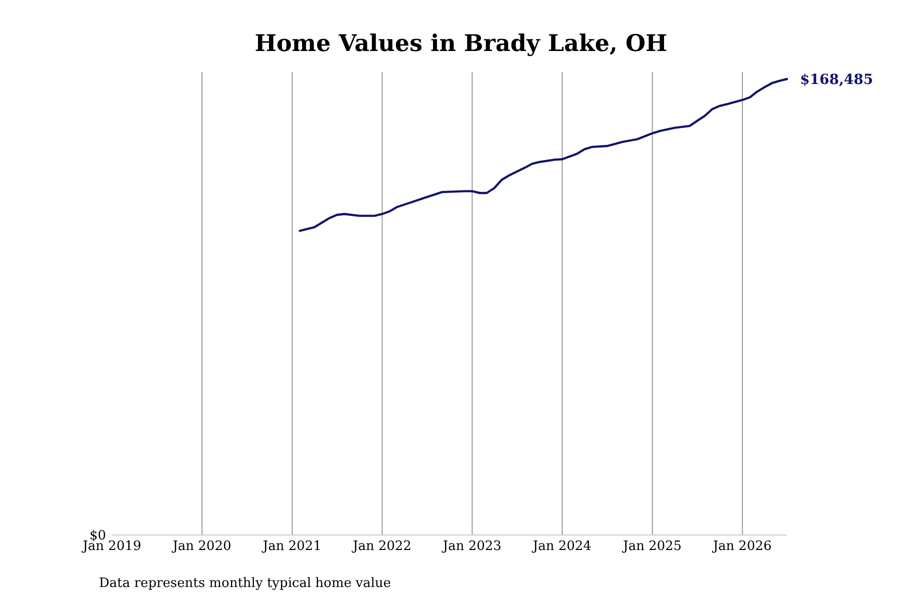  Describe the element at coordinates (245, 583) in the screenshot. I see `text: Data represents monthly typical home value` at that location.